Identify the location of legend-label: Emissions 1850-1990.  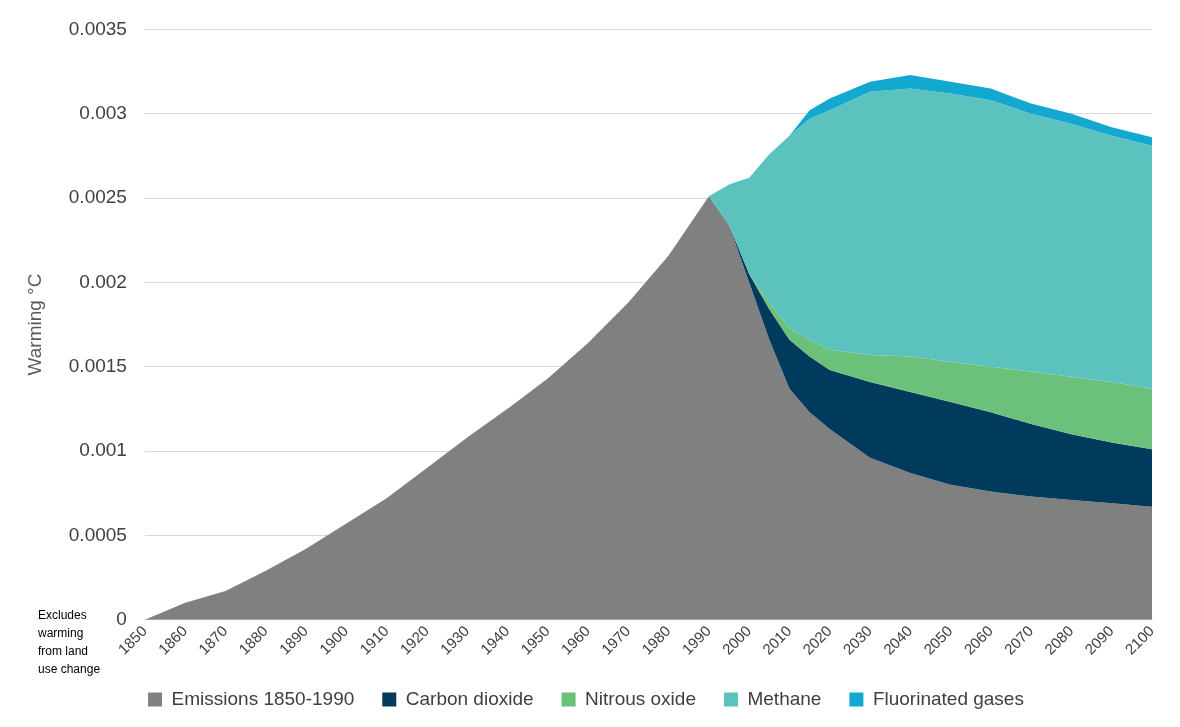
(263, 698).